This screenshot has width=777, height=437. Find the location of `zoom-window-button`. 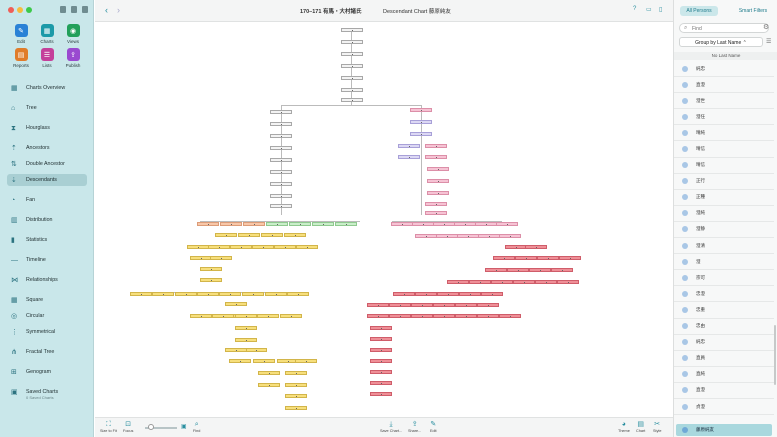

zoom-window-button is located at coordinates (29, 10).